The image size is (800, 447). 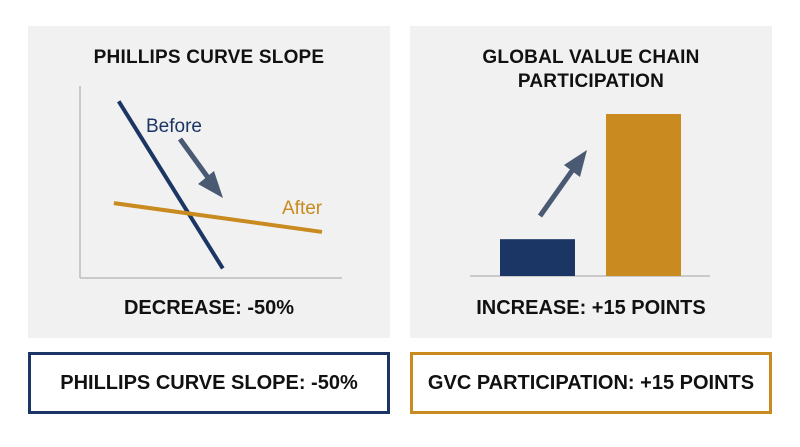 What do you see at coordinates (643, 195) in the screenshot?
I see `bar-after` at bounding box center [643, 195].